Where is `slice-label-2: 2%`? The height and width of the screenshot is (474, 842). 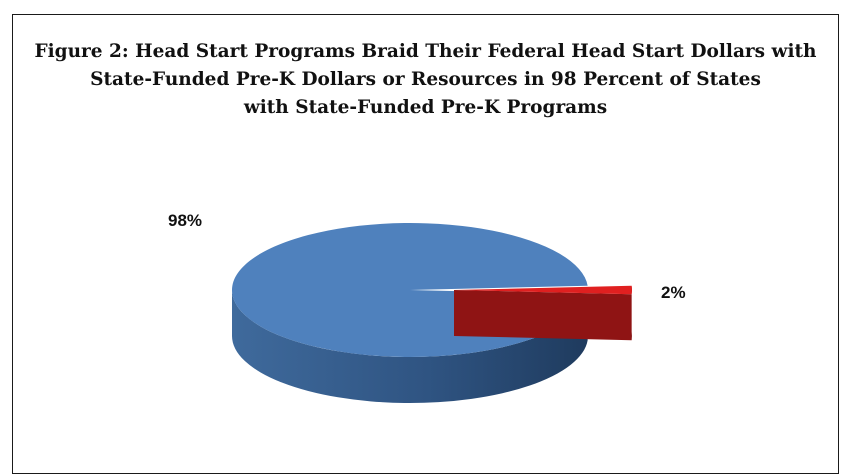
slice-label-2: 2% is located at coordinates (673, 292).